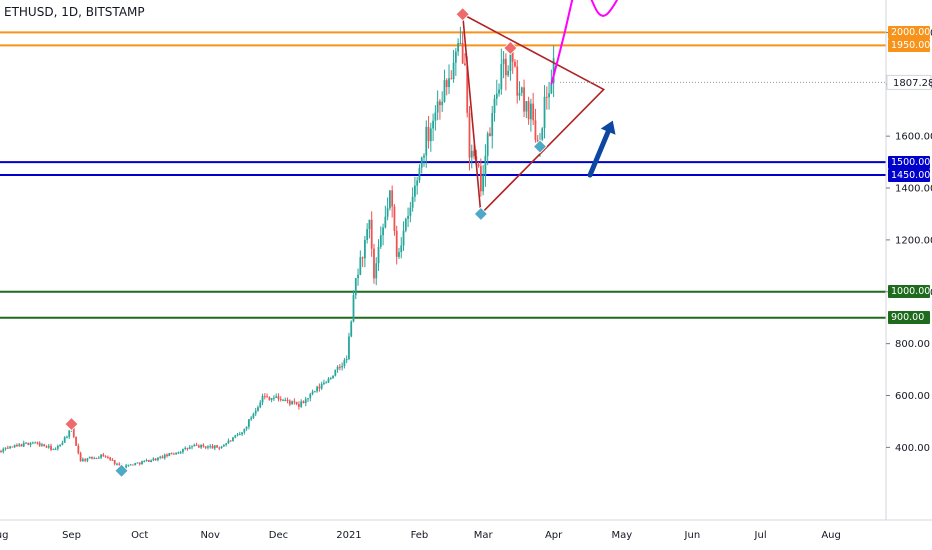 The image size is (932, 550). I want to click on current-price-label: 1807.28, so click(912, 83).